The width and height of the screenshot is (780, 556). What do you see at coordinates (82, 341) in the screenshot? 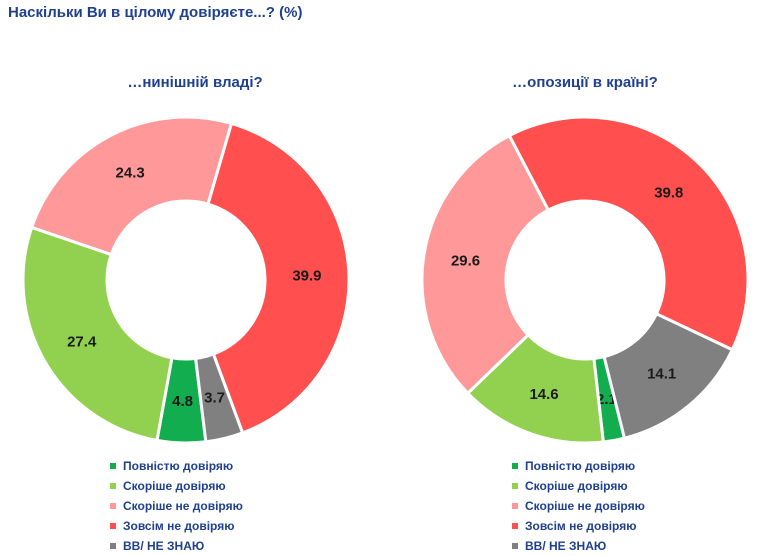
I see `data-label: 27.4` at bounding box center [82, 341].